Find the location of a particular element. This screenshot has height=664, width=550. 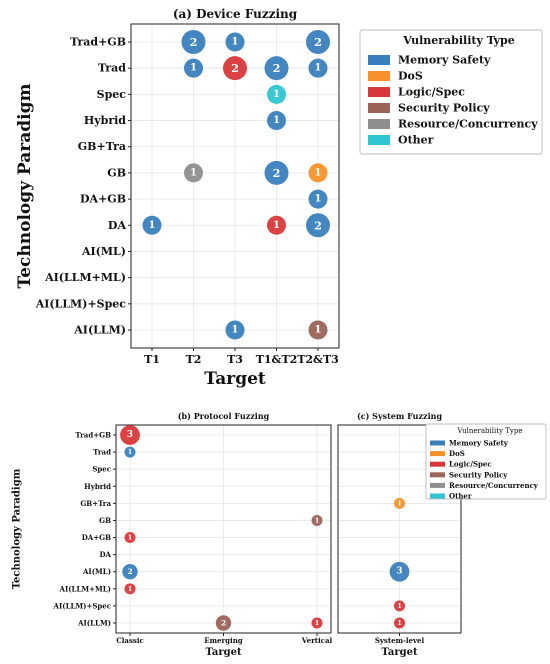

chart-title: (b) Protocol Fuzzing is located at coordinates (224, 416).